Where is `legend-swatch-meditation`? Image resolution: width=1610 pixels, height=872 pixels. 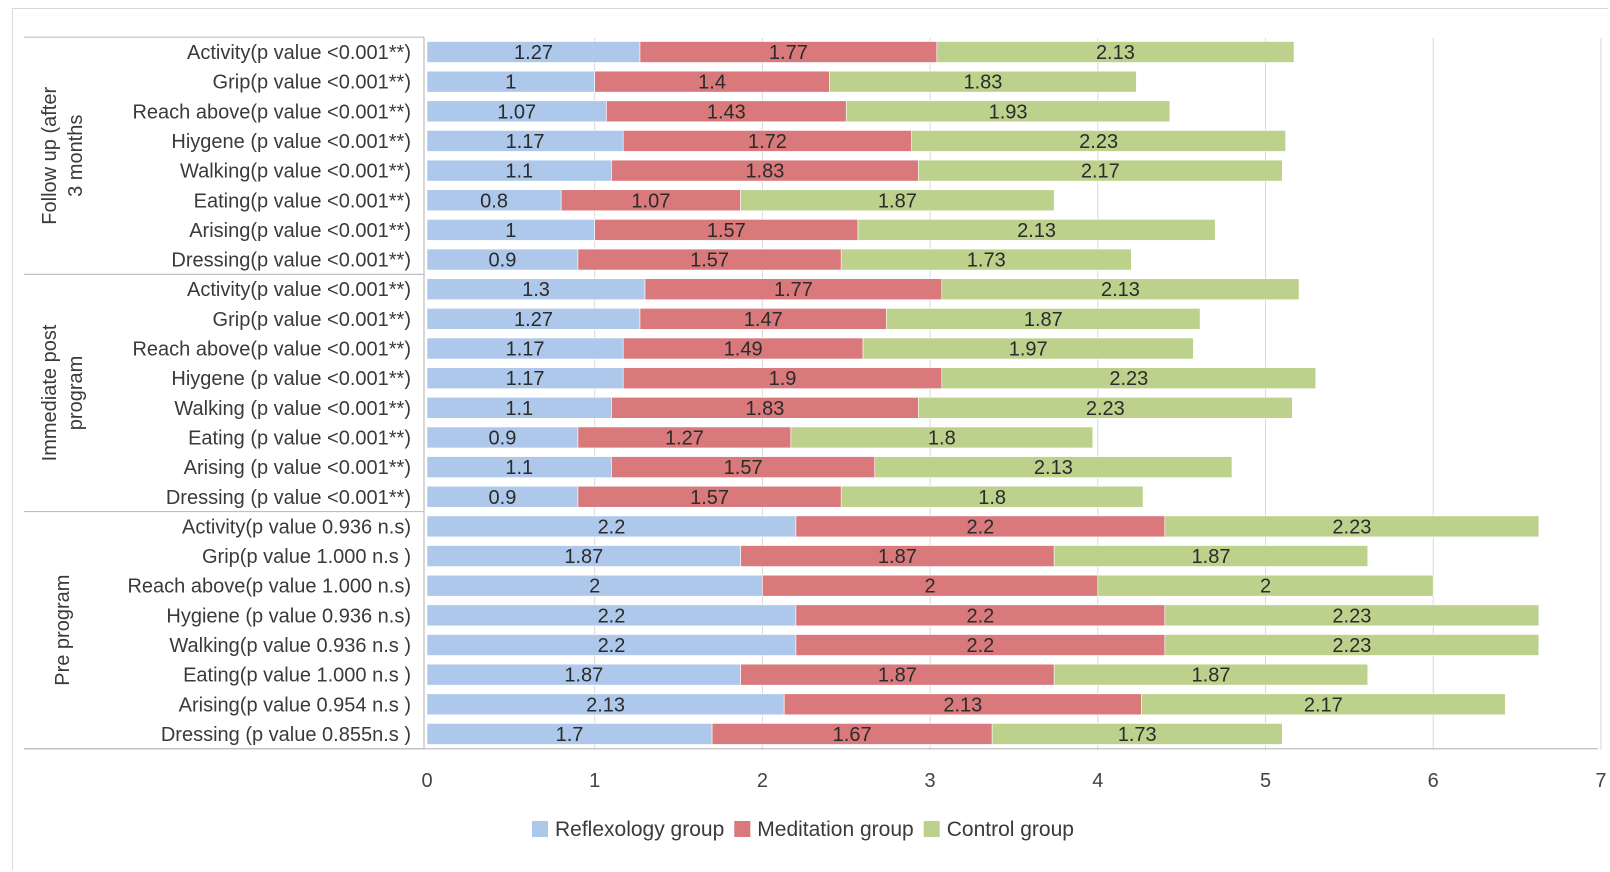 legend-swatch-meditation is located at coordinates (742, 829).